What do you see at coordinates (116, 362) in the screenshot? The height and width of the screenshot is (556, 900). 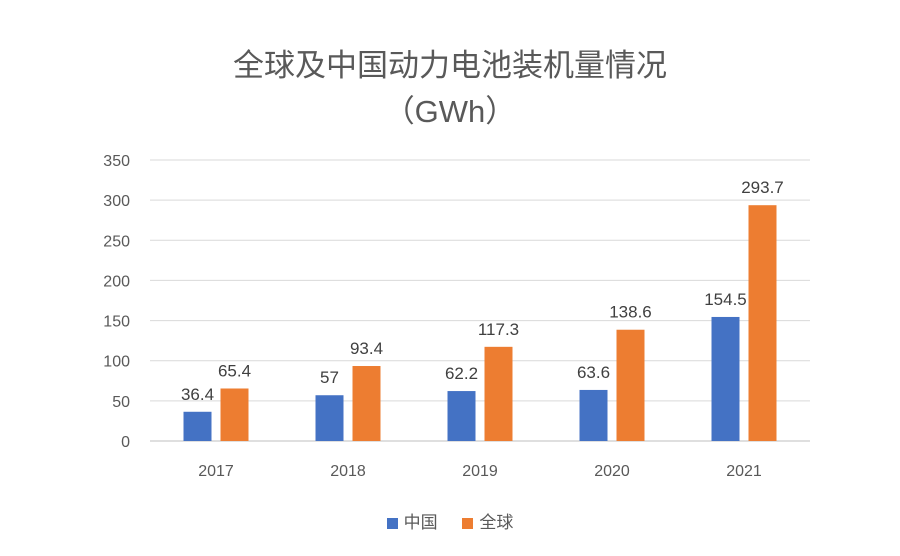 I see `y-tick-label: 100` at bounding box center [116, 362].